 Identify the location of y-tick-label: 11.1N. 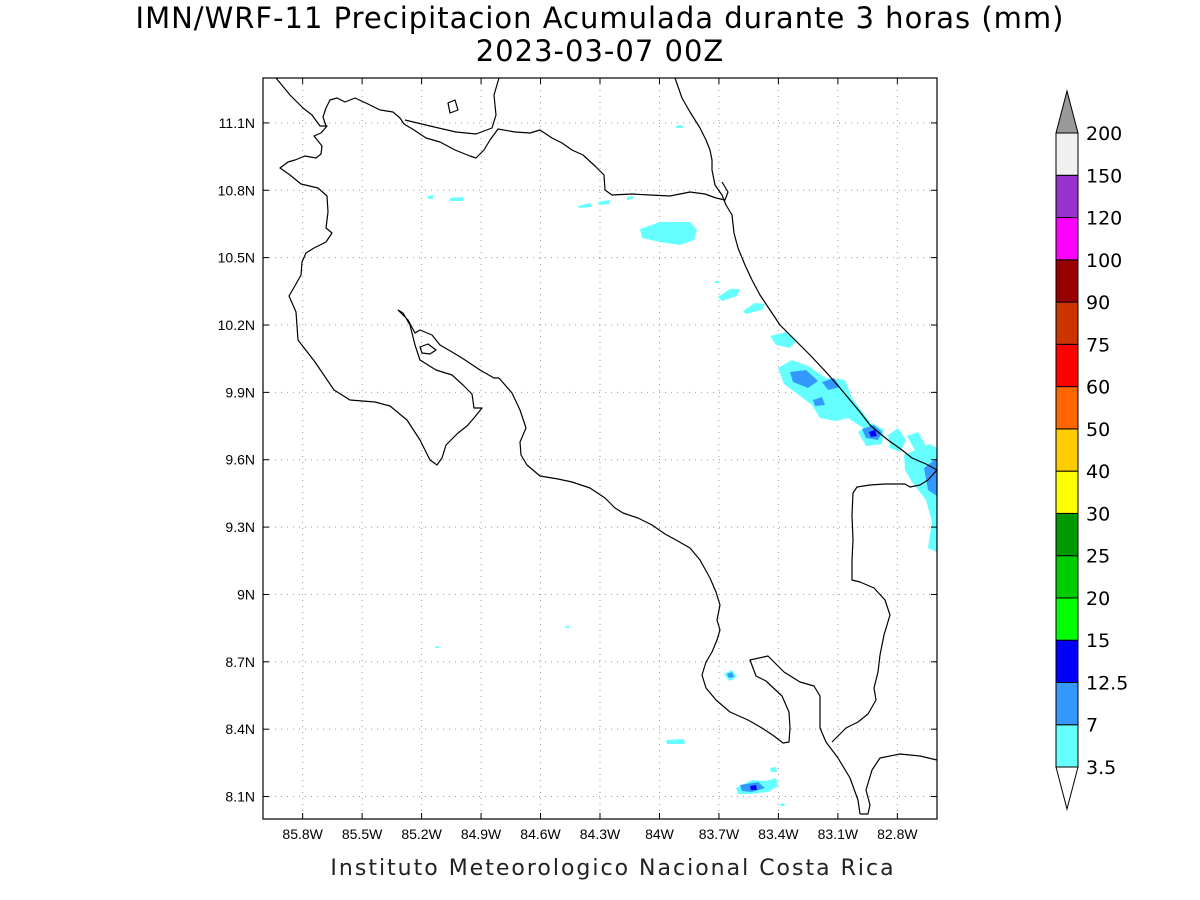
(237, 123).